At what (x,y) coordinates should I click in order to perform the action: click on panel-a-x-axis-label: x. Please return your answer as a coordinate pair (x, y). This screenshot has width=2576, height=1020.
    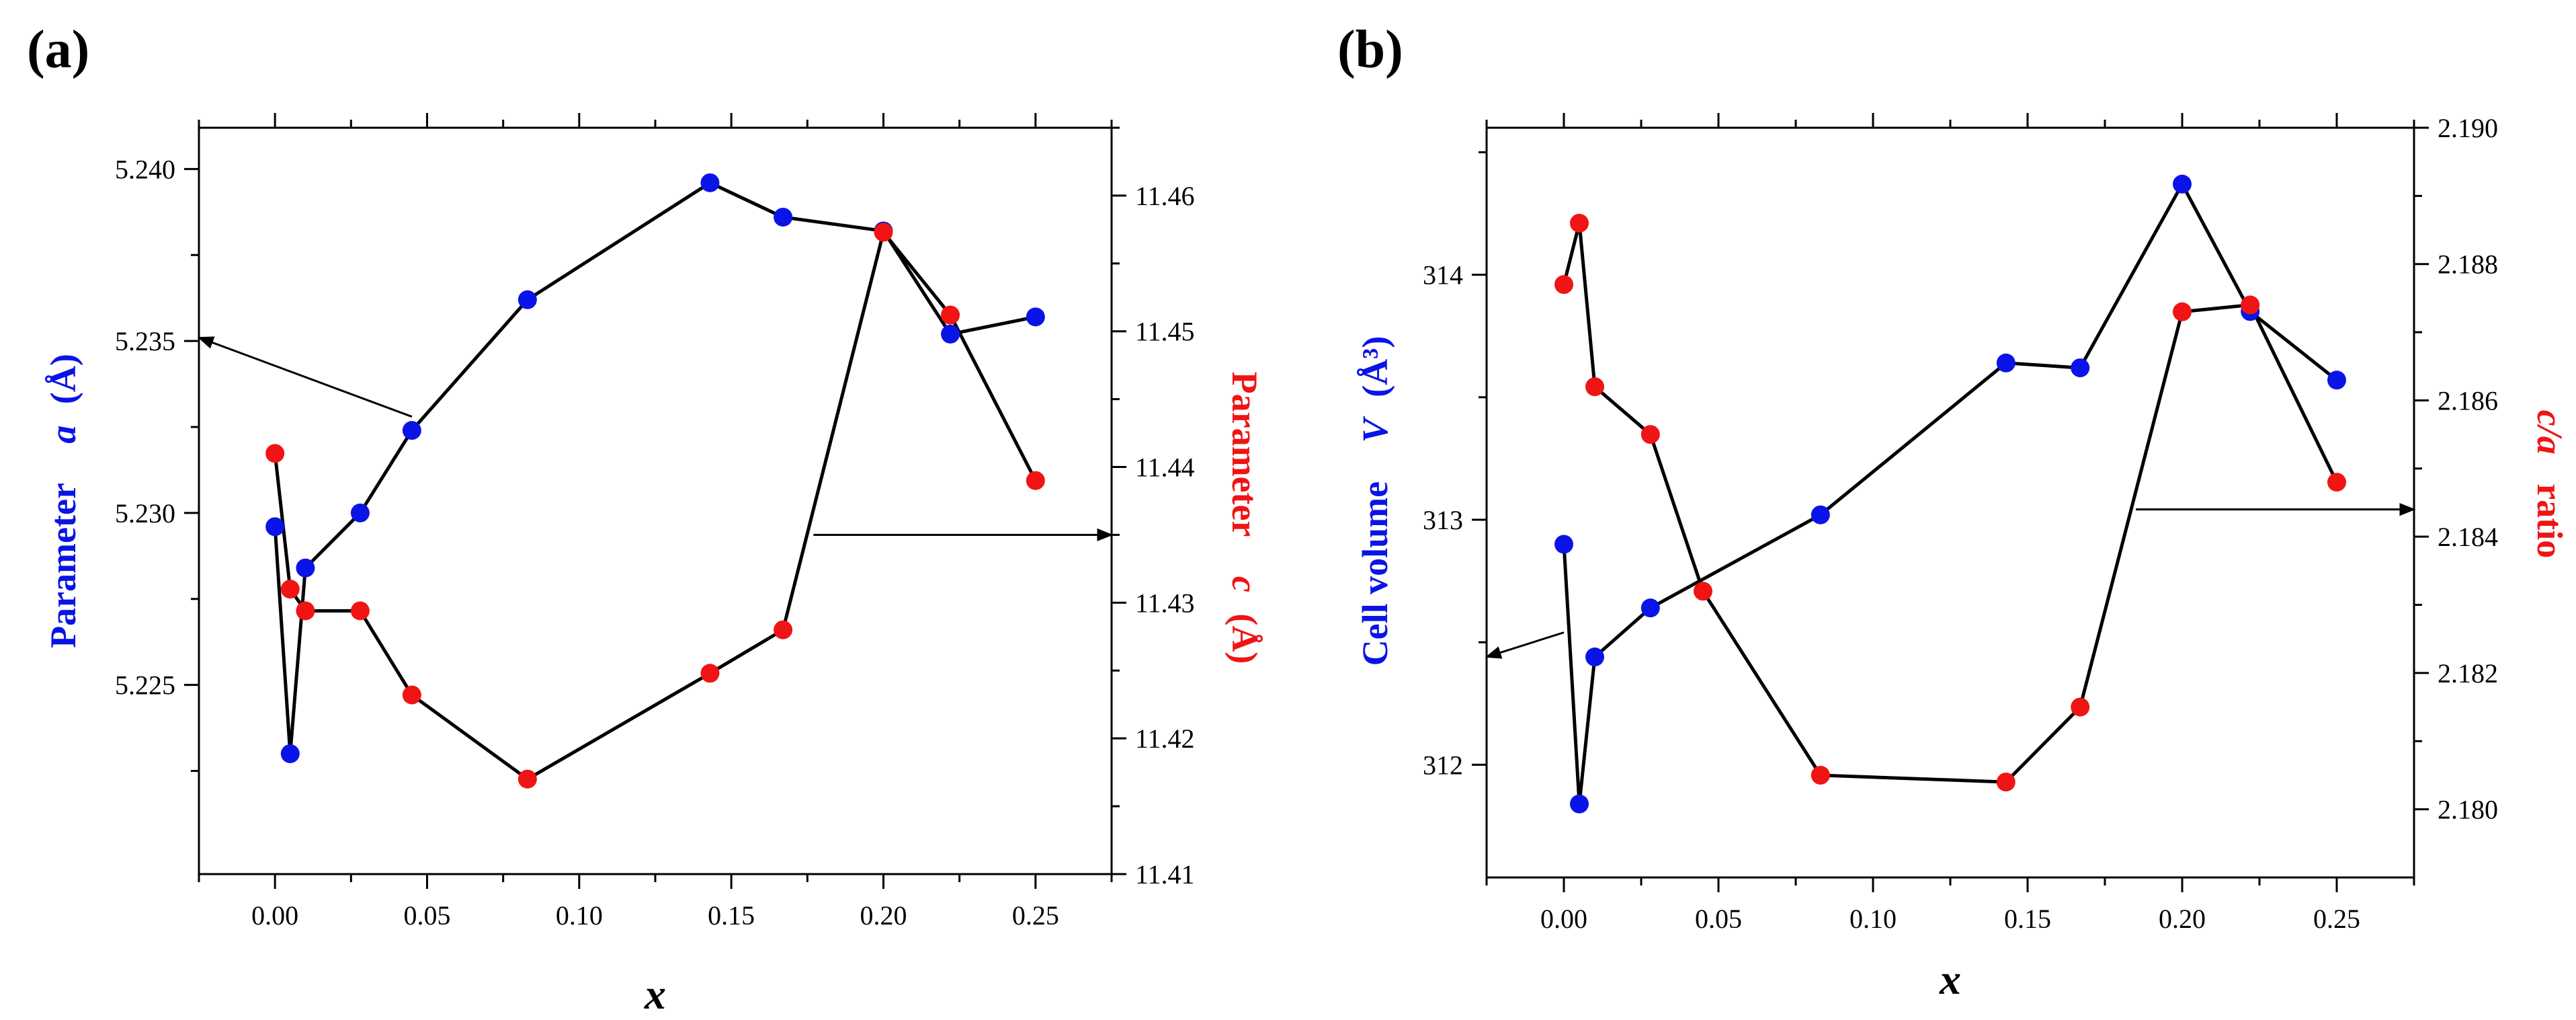
    Looking at the image, I should click on (655, 994).